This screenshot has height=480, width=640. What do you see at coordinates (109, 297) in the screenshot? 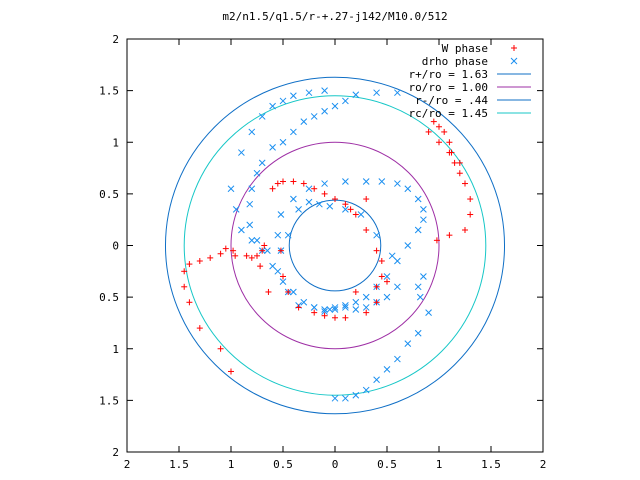
I see `y-tick-label: 0.5` at bounding box center [109, 297].